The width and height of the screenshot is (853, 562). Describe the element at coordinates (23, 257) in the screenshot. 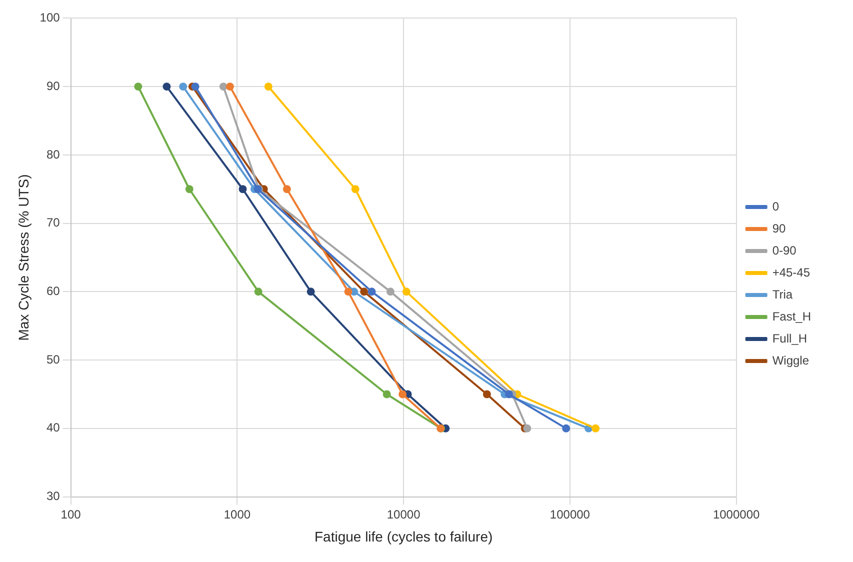

I see `y-axis-title: Max Cycle Stress (% UTS)` at that location.